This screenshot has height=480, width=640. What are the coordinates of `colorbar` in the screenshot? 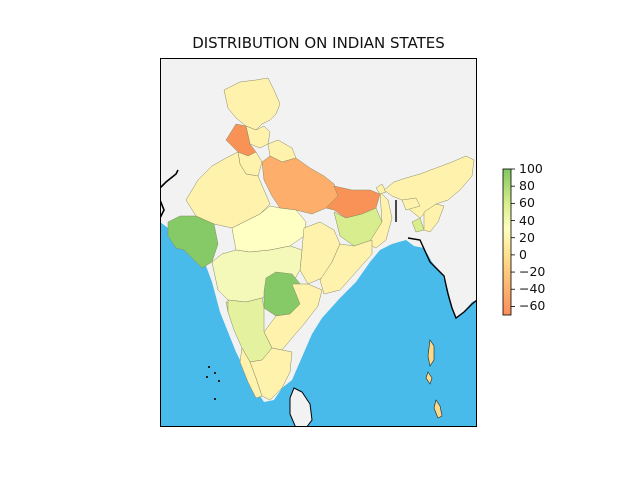 It's located at (508, 242).